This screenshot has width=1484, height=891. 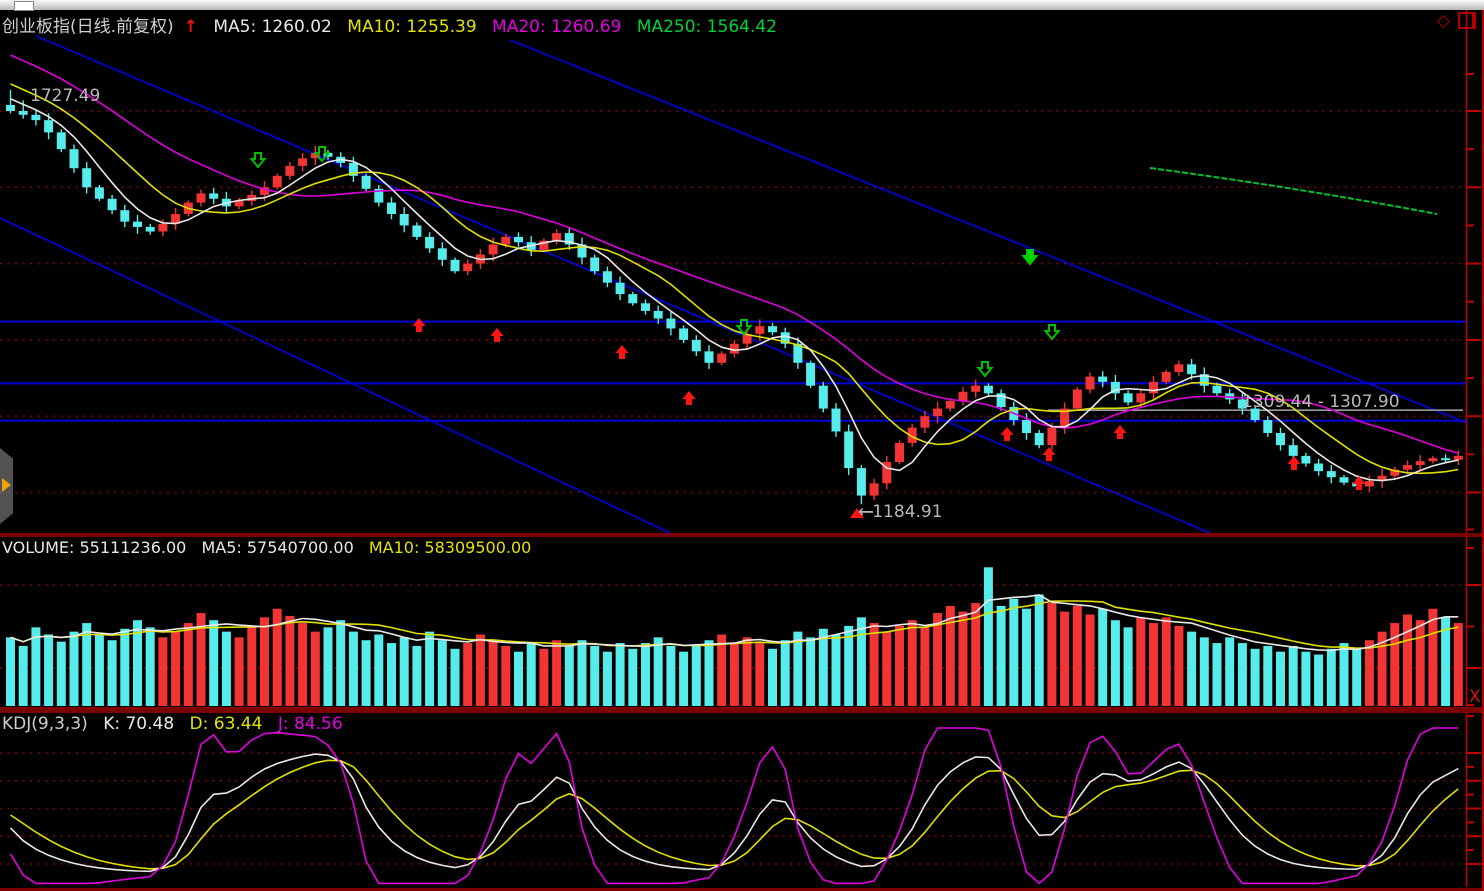 What do you see at coordinates (277, 547) in the screenshot?
I see `volume-ma5-value: MA5: 57540700.00` at bounding box center [277, 547].